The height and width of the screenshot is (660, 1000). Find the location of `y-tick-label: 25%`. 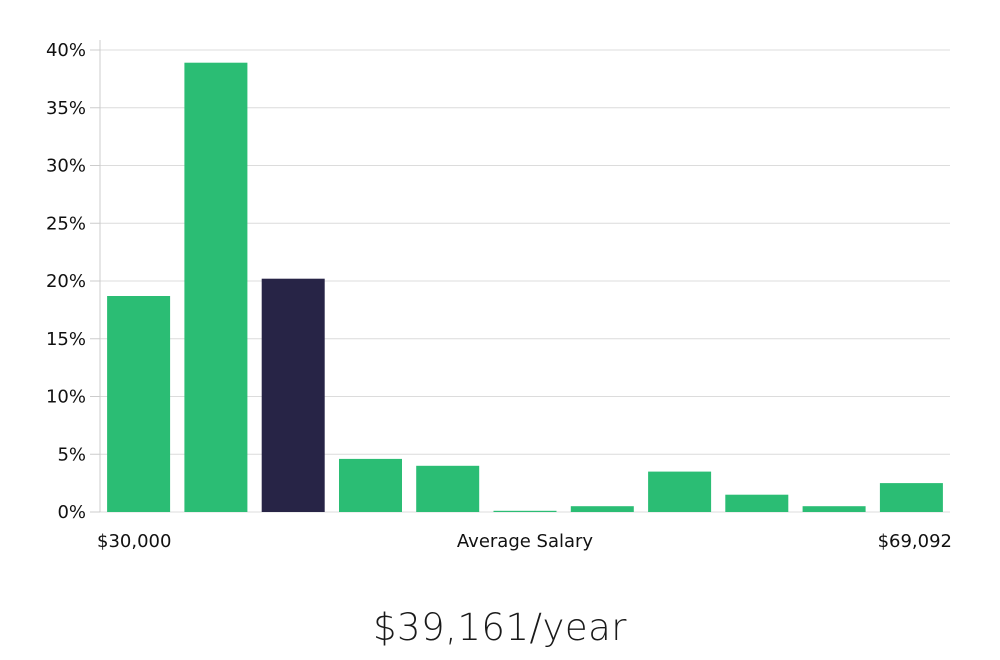

y-tick-label: 25% is located at coordinates (66, 223).